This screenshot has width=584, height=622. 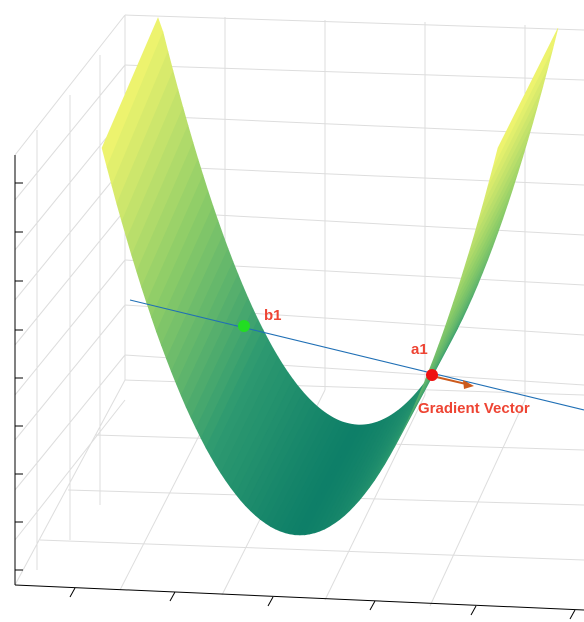 What do you see at coordinates (273, 315) in the screenshot?
I see `point-b1-label: b1` at bounding box center [273, 315].